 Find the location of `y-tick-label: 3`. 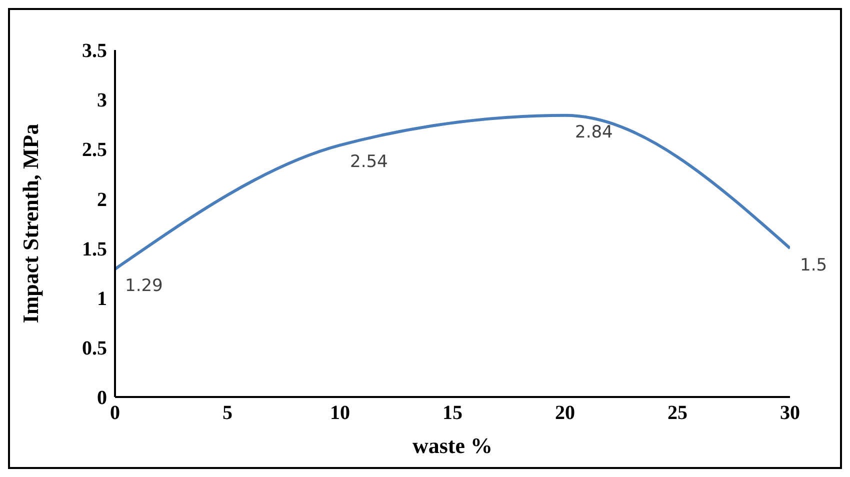

y-tick-label: 3 is located at coordinates (102, 101).